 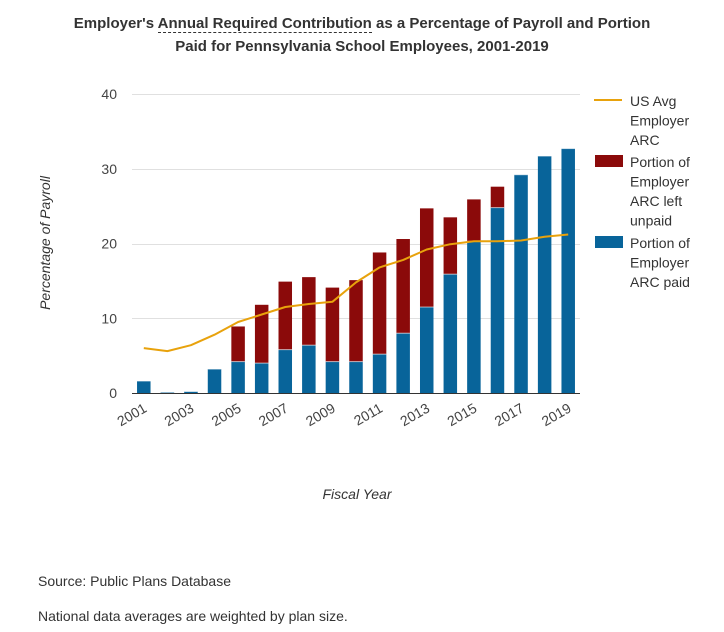 What do you see at coordinates (414, 415) in the screenshot?
I see `x-tick-label: 2013` at bounding box center [414, 415].